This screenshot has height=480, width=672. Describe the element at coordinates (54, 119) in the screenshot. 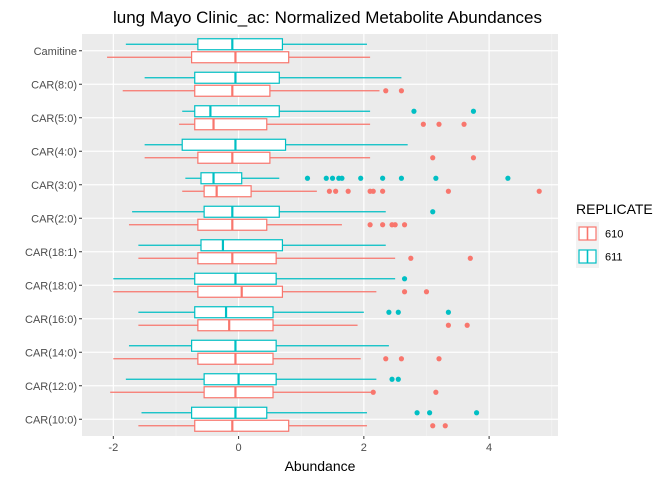

I see `y-tick-label: CAR(5:0)` at that location.